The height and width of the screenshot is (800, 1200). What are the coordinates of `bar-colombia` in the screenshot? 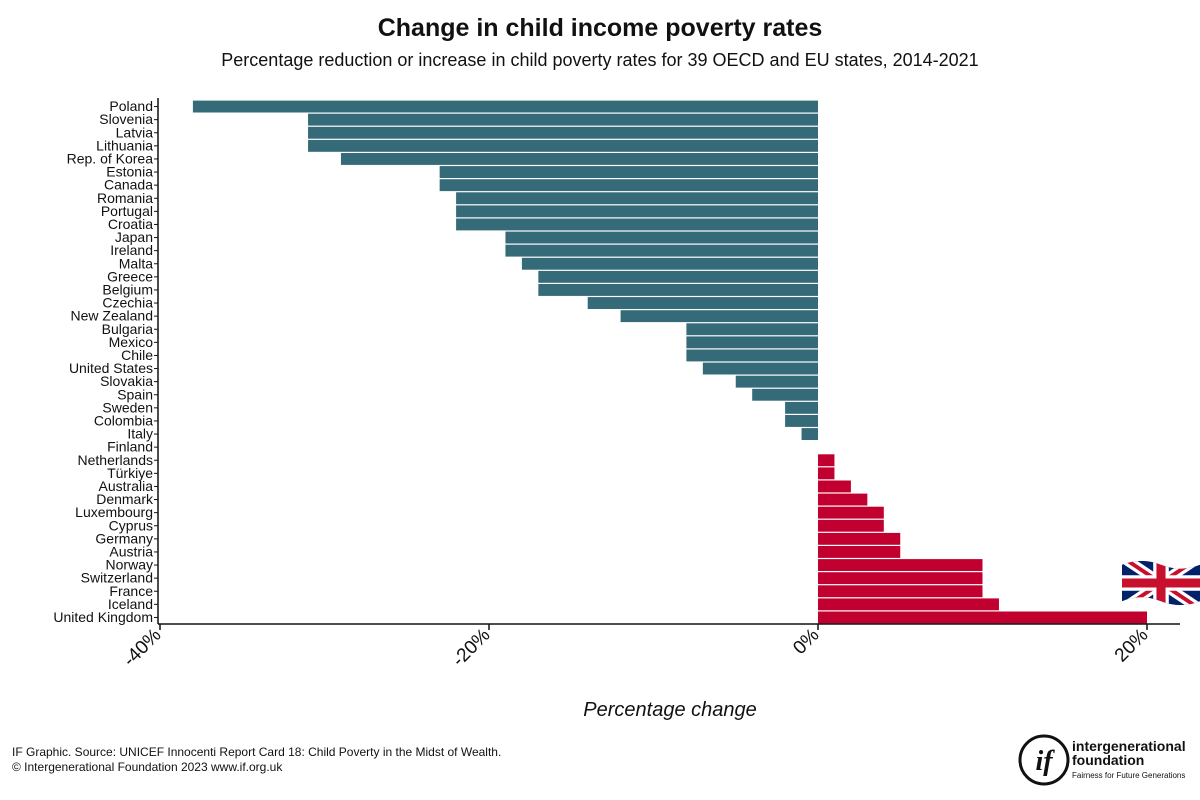 It's located at (801, 421).